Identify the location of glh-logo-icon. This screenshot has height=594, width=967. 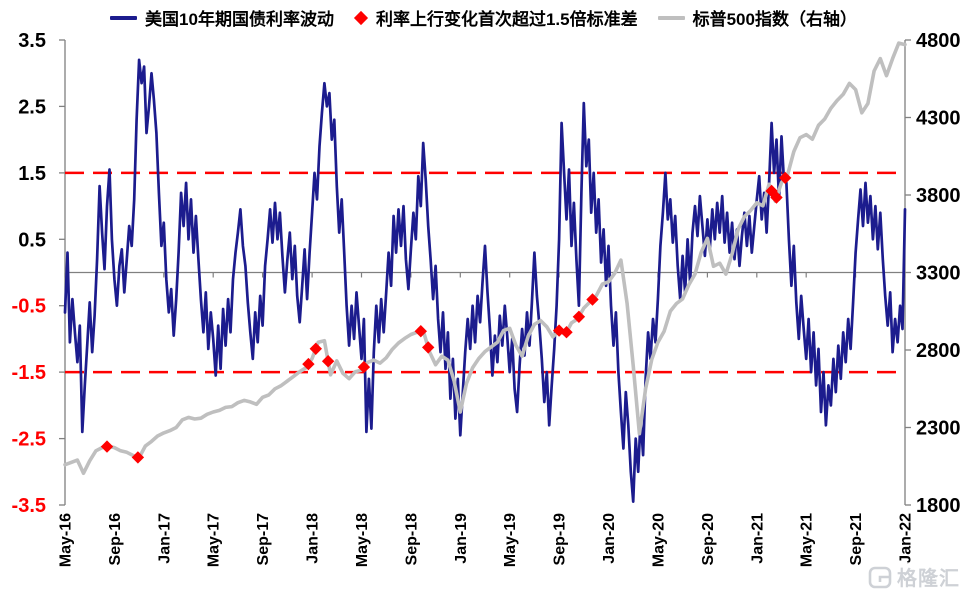
(880, 577).